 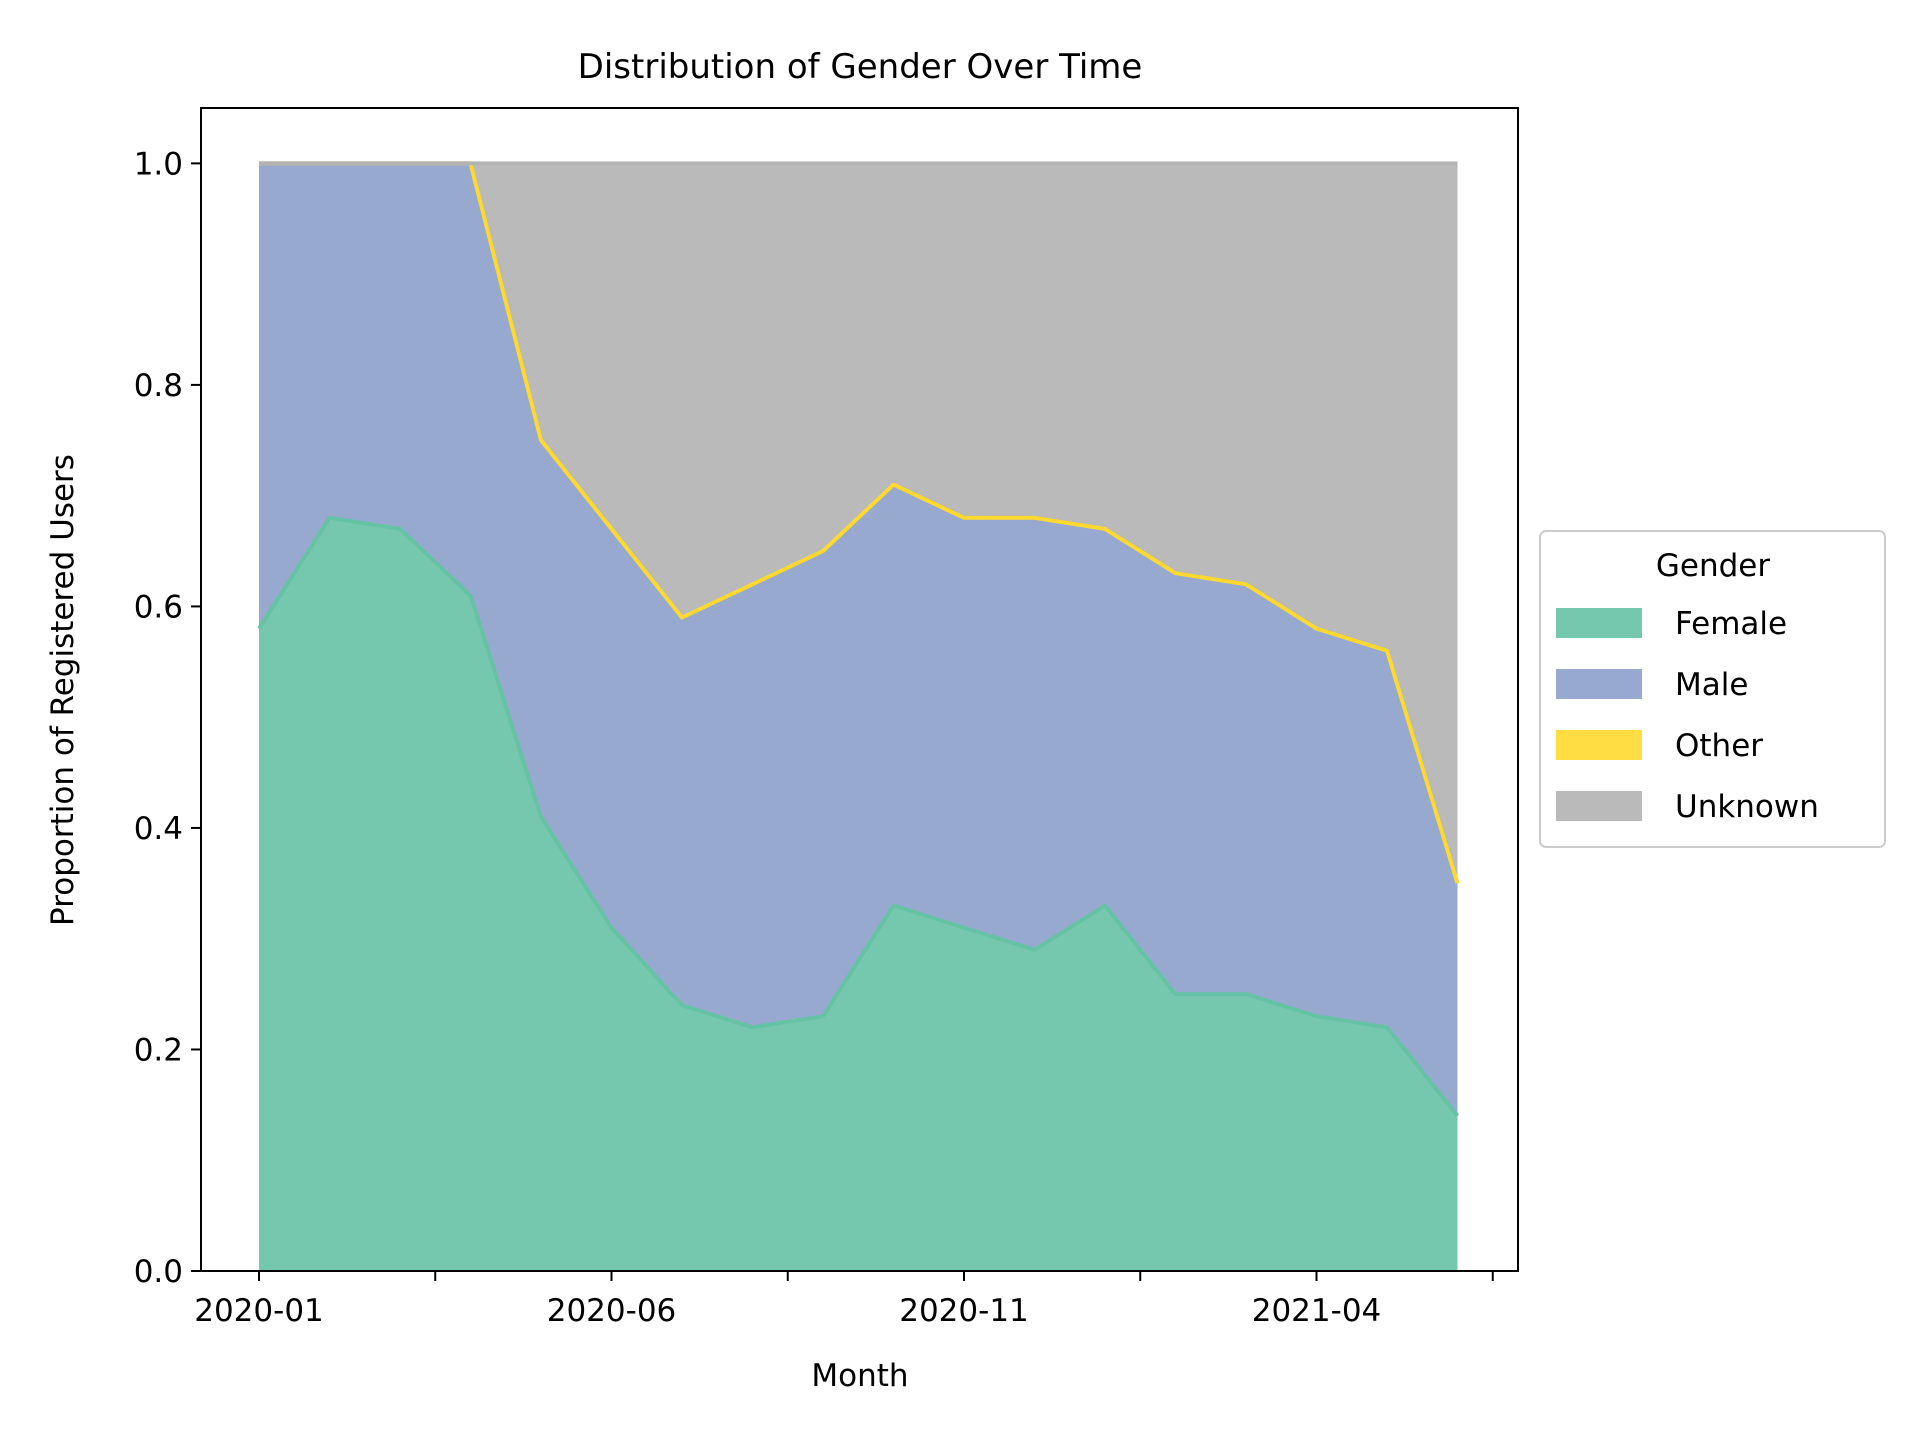 I want to click on legend-label-male: Male, so click(x=1711, y=685).